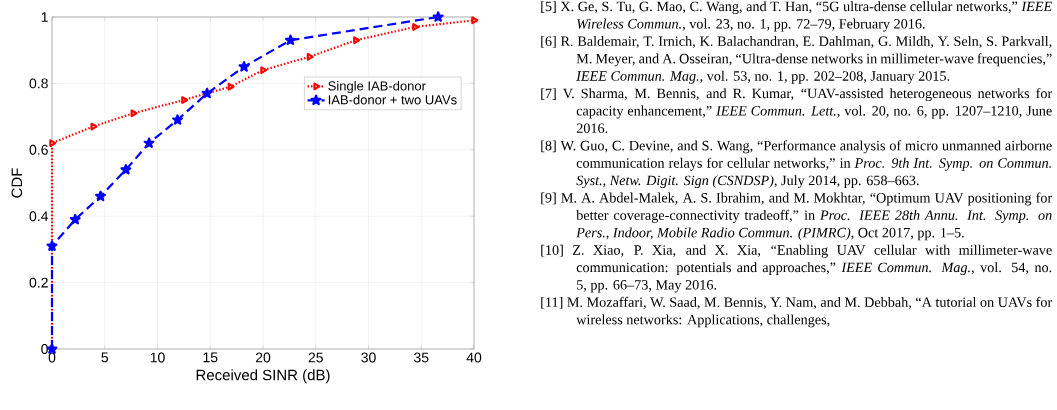 This screenshot has height=410, width=1057. I want to click on y-tick-label: 0.4, so click(39, 216).